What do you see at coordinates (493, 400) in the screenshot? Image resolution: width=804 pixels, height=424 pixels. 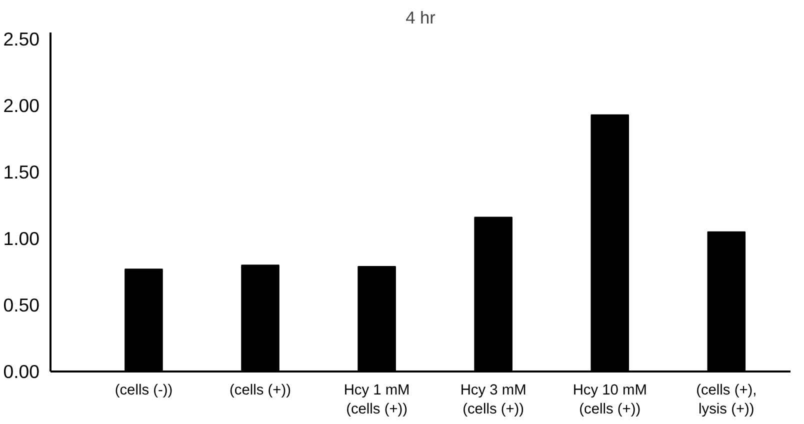 I see `x-tick-label: Hcy 3 mM (cells (+))` at bounding box center [493, 400].